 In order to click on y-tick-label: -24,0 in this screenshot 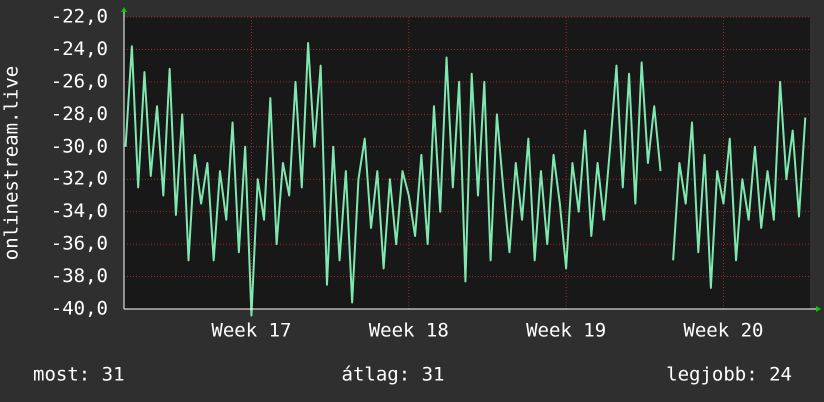, I will do `click(79, 49)`.